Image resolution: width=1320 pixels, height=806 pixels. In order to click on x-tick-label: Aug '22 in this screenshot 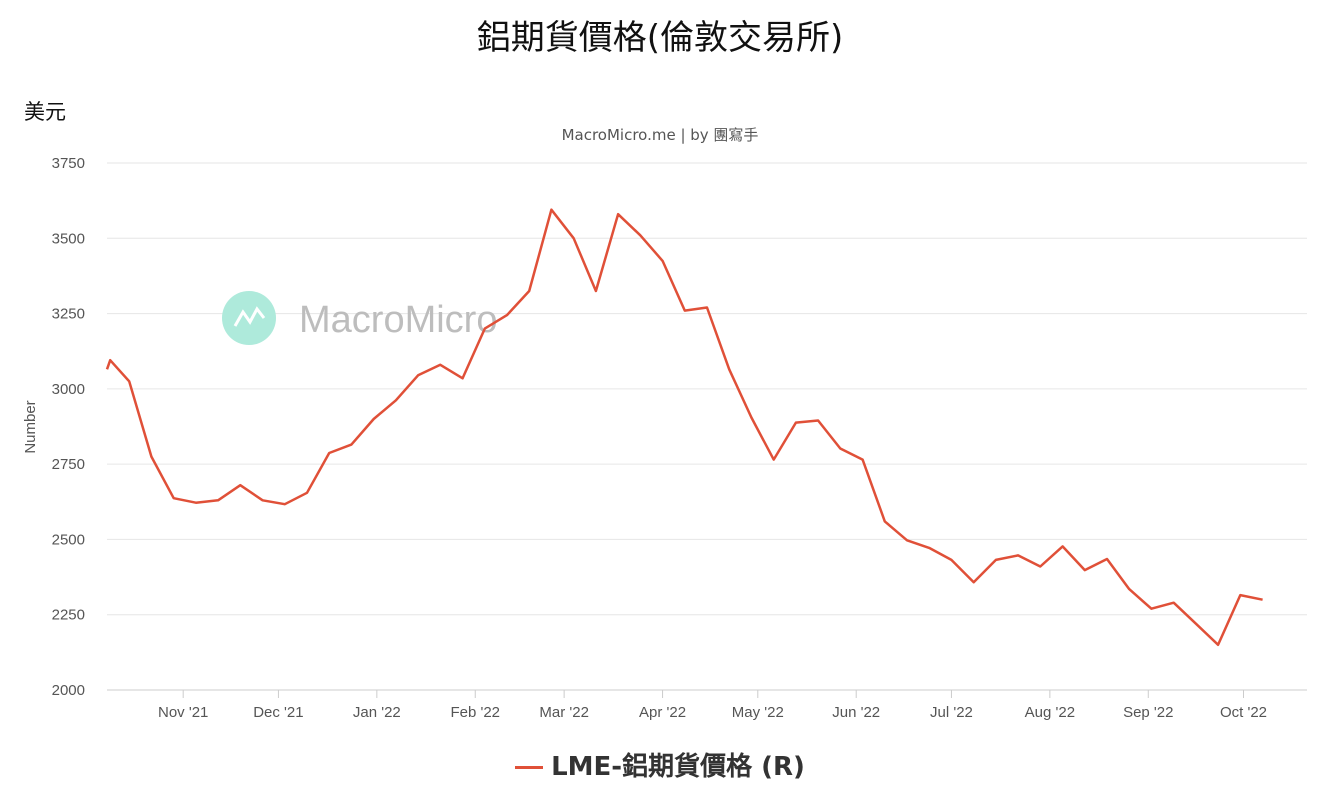, I will do `click(1050, 712)`.